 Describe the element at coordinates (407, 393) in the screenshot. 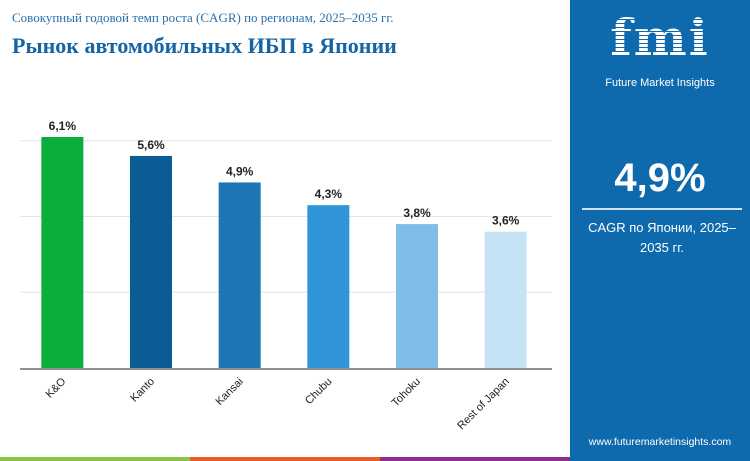

I see `x-tick-label: Tohoku` at that location.